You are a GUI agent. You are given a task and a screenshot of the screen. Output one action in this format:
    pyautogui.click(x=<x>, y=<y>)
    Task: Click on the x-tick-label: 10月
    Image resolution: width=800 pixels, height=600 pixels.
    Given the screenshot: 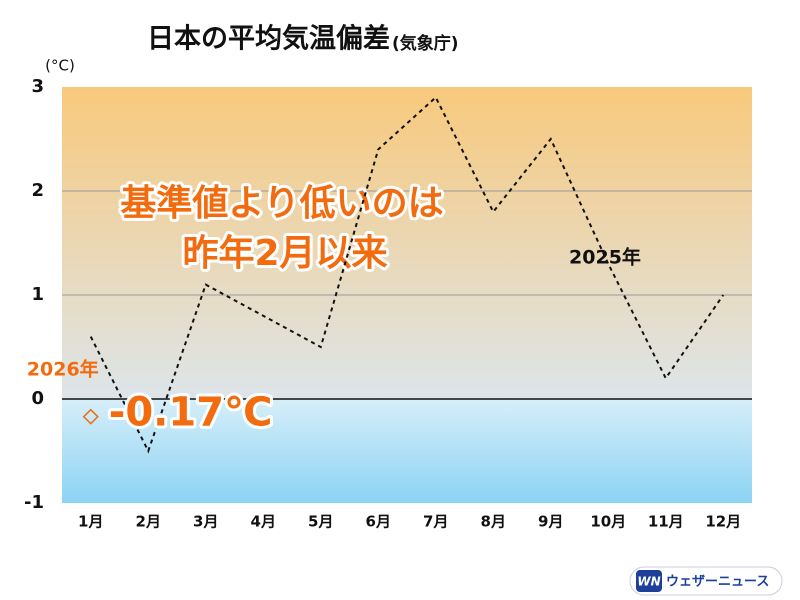 What is the action you would take?
    pyautogui.click(x=608, y=522)
    